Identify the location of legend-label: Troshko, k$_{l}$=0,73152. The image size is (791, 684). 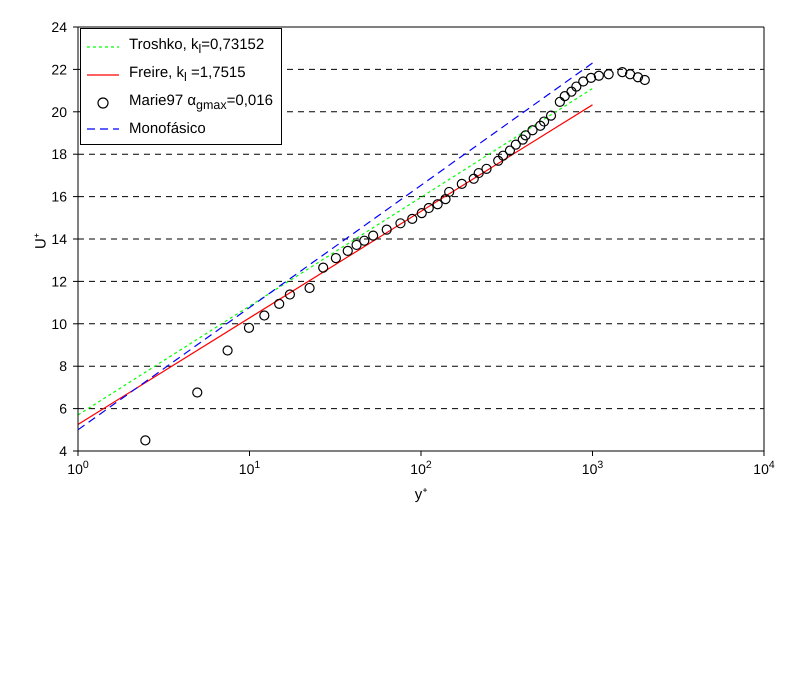
(196, 46).